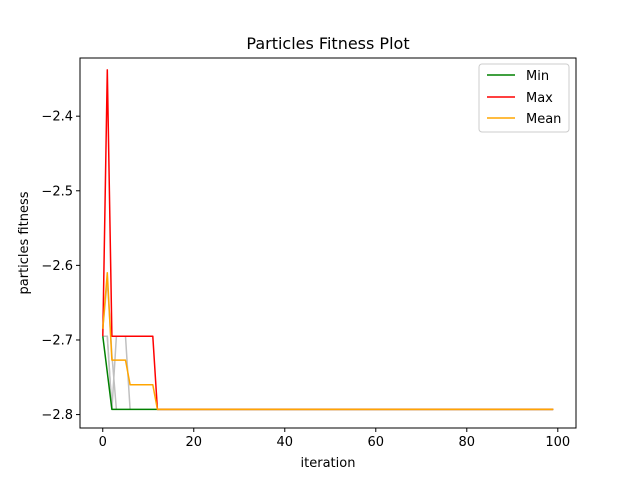  Describe the element at coordinates (57, 340) in the screenshot. I see `y-tick-label: −2.7` at that location.